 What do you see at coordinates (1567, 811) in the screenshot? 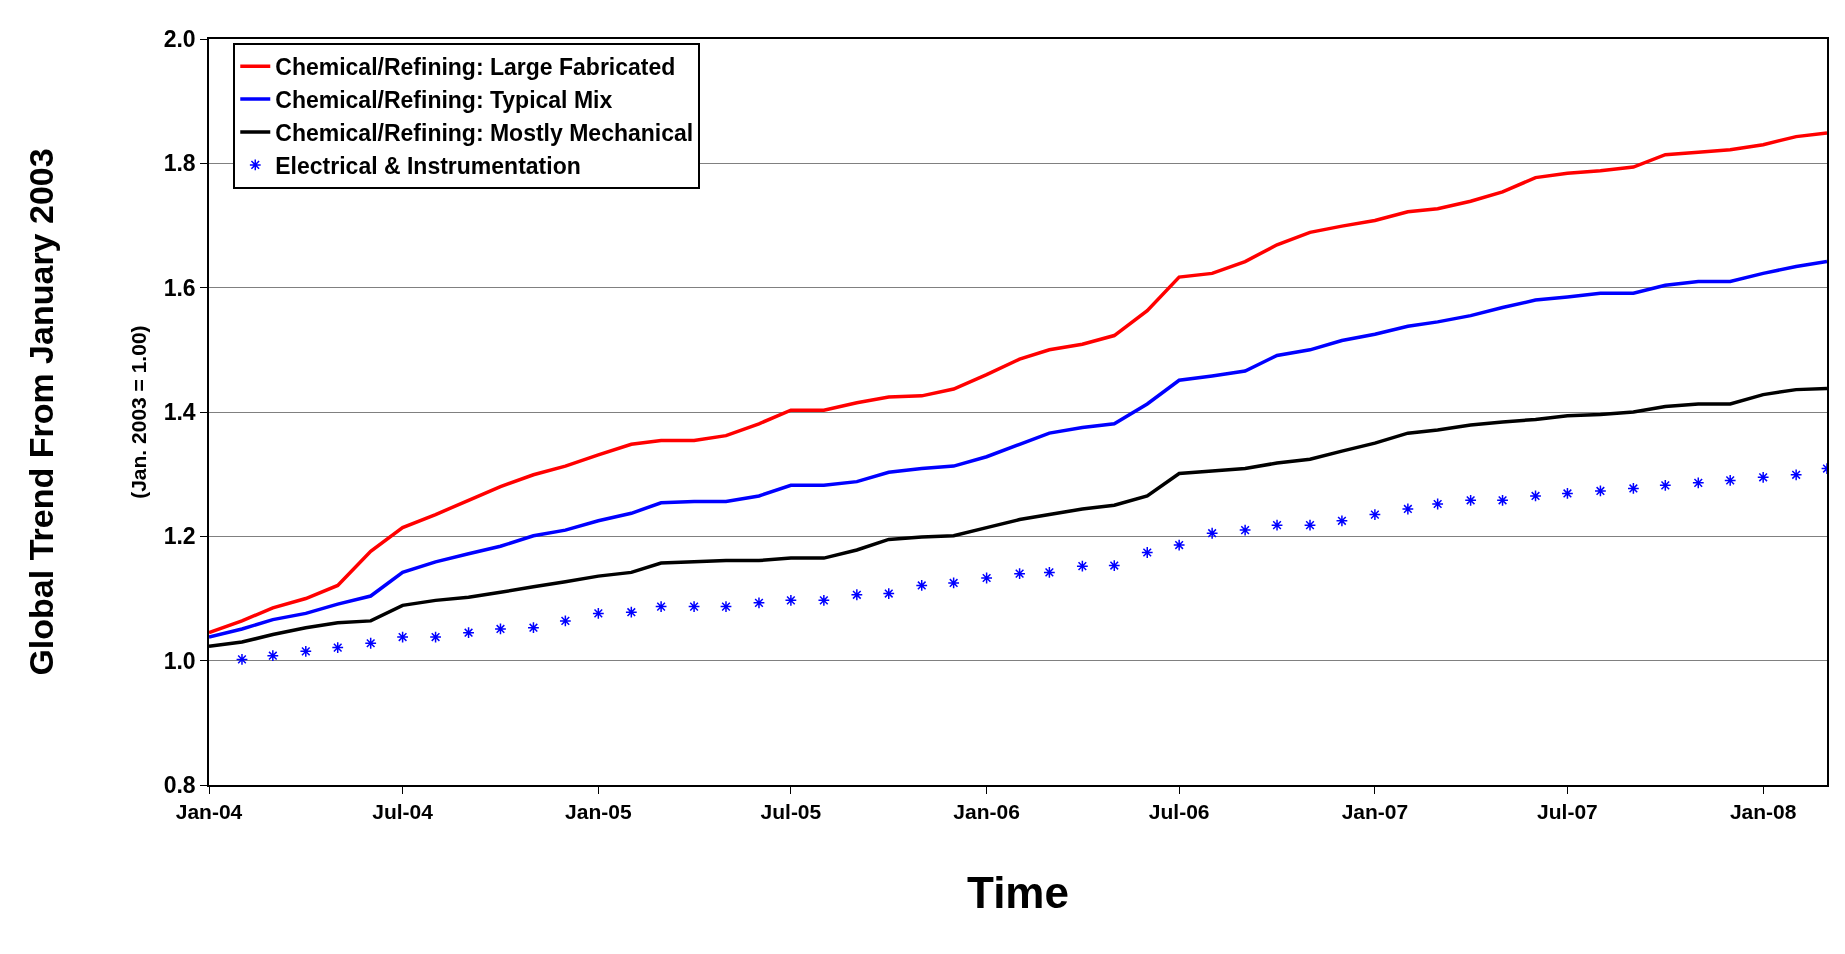
I see `x-tick-label: Jul-07` at bounding box center [1567, 811].